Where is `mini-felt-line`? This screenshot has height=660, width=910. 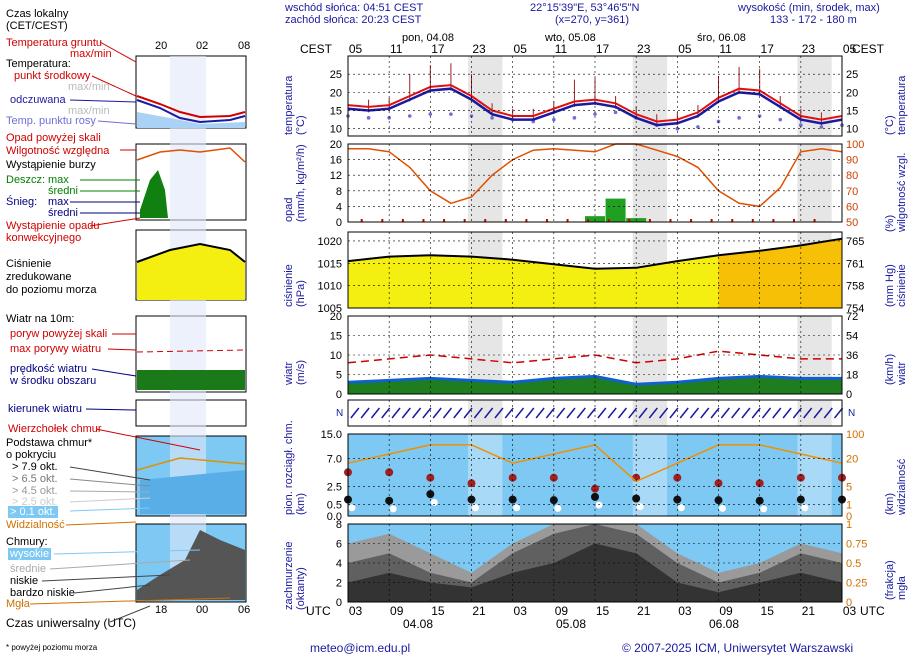
mini-felt-line is located at coordinates (191, 111).